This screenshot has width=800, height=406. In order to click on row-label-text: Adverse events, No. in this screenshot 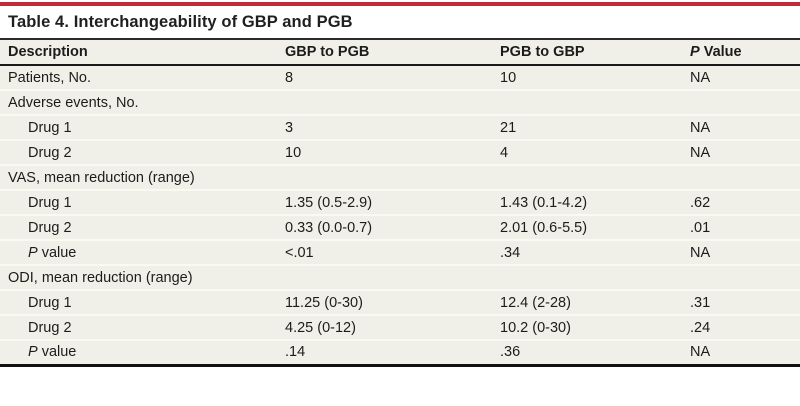, I will do `click(73, 102)`.